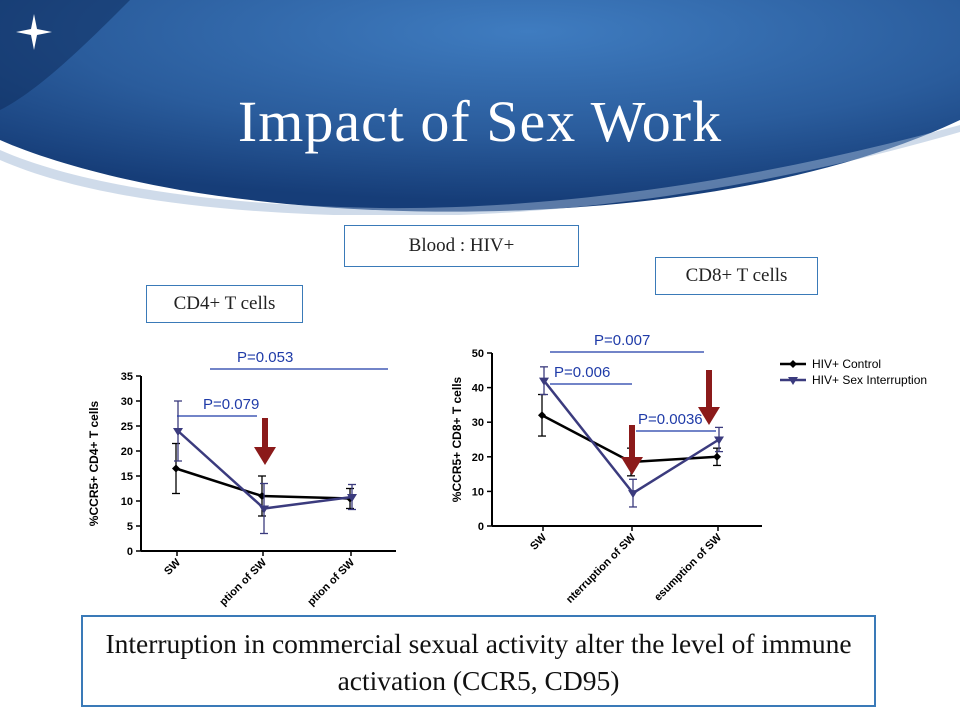 This screenshot has width=960, height=720. Describe the element at coordinates (601, 568) in the screenshot. I see `cd8-x-tick-label: nterruption of SW` at that location.